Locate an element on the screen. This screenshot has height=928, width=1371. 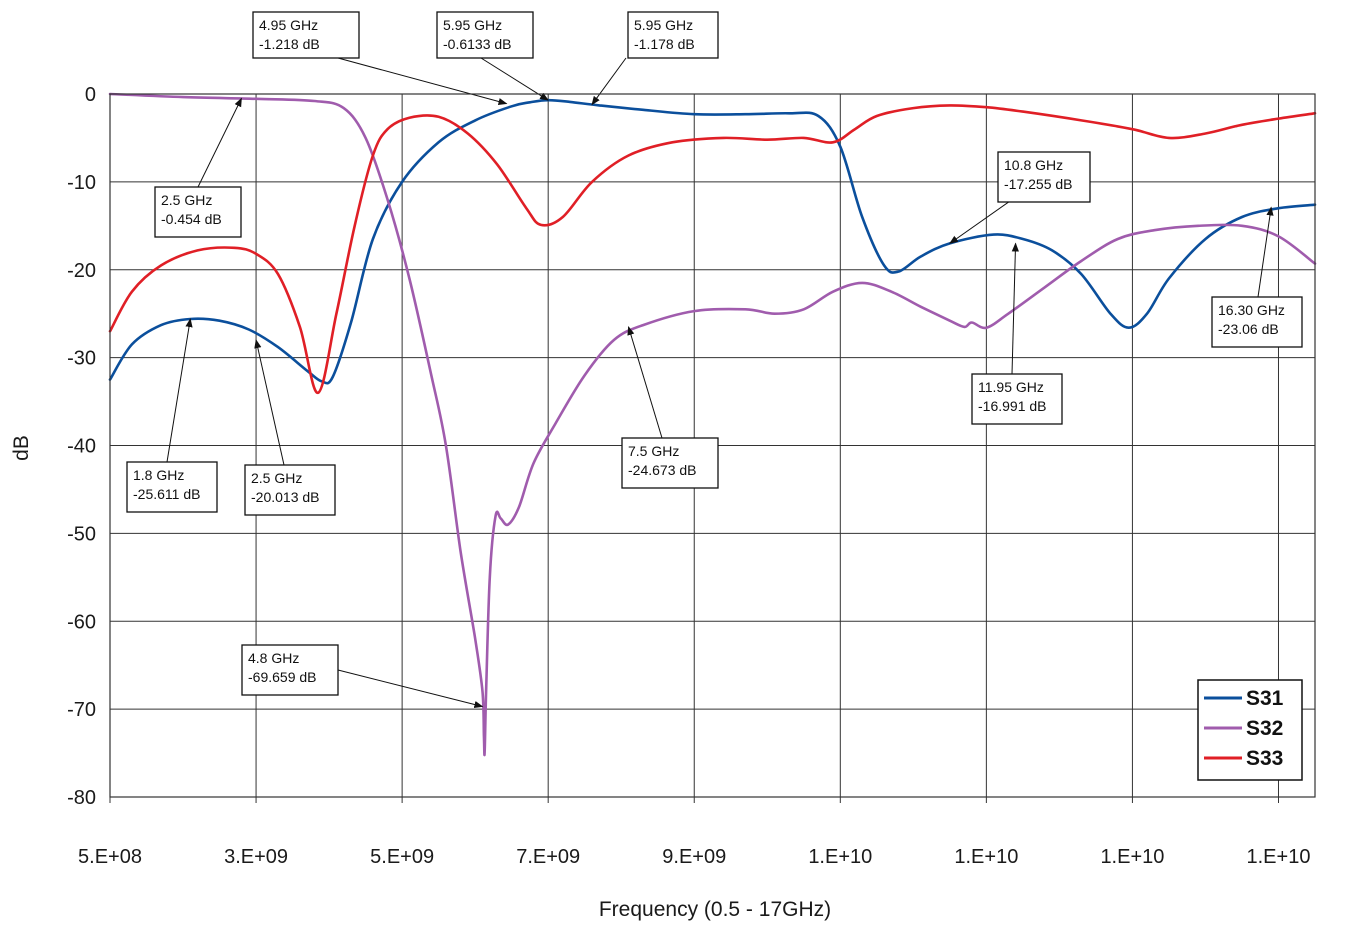
annotation-callout: 11.95 GHz -16.991 dB is located at coordinates (1017, 333).